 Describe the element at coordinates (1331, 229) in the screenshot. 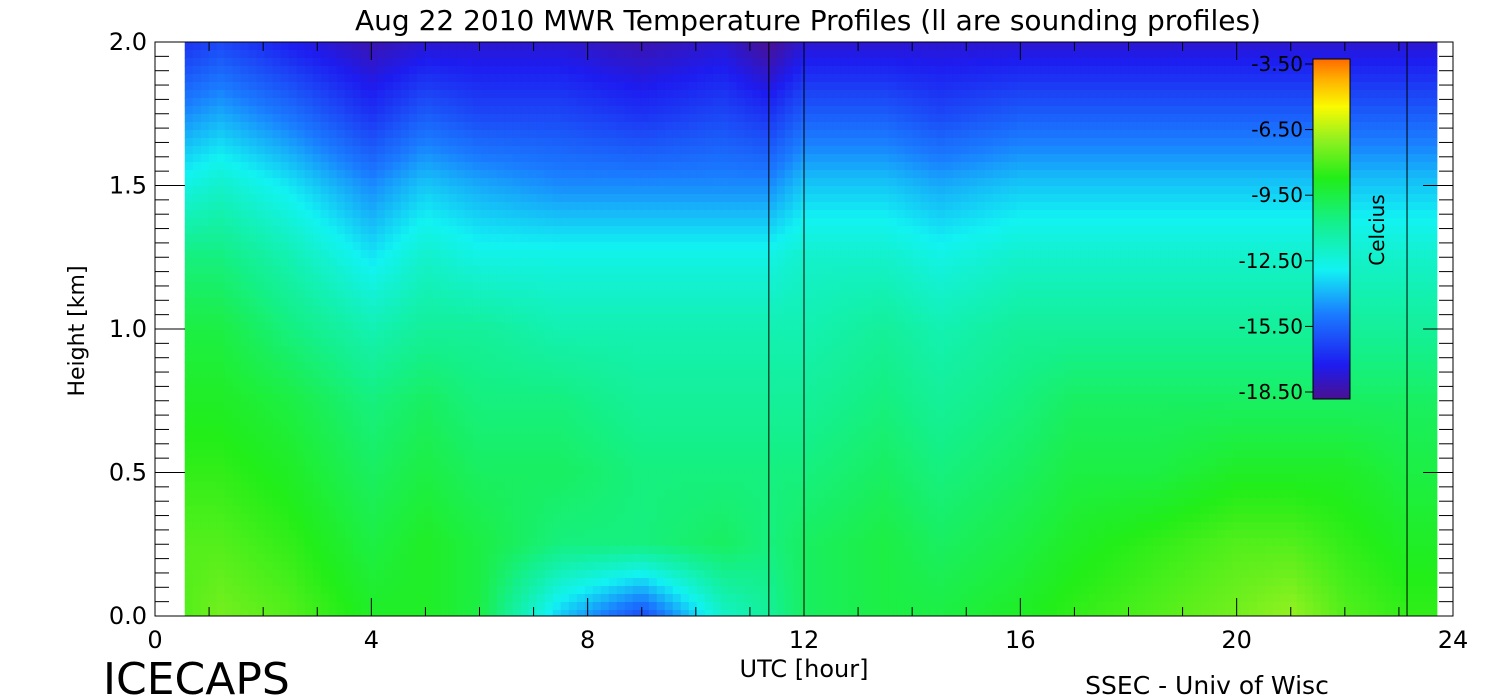

I see `colorbar-gradient` at that location.